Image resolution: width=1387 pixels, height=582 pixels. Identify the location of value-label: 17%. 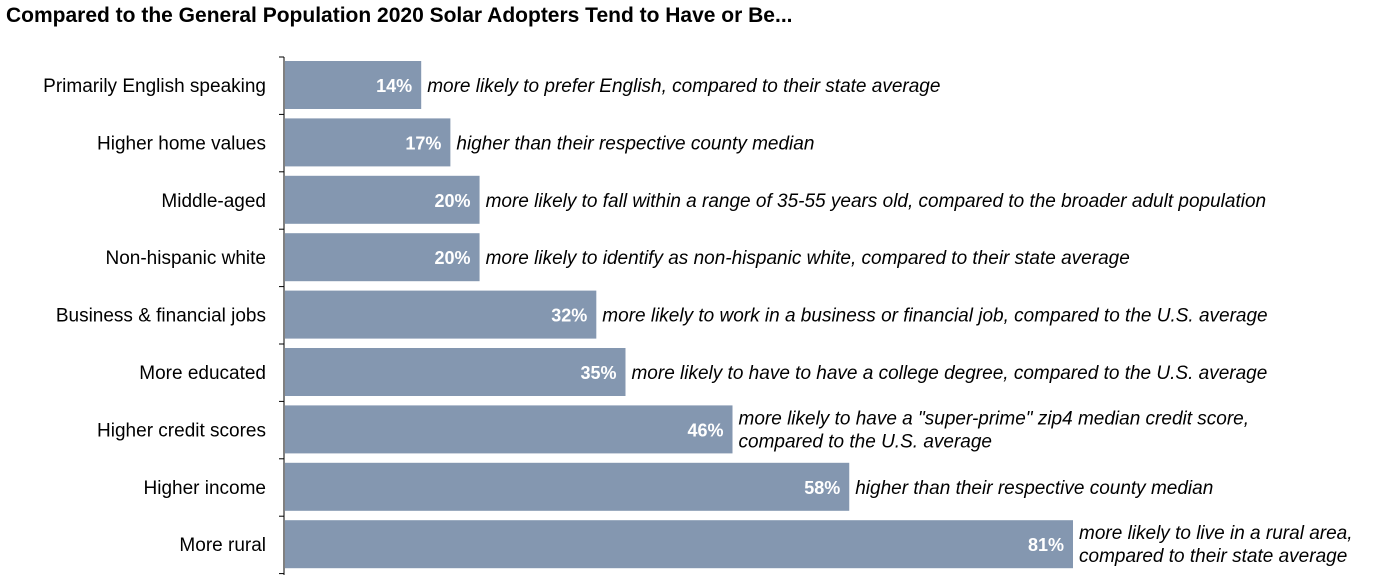
(423, 143).